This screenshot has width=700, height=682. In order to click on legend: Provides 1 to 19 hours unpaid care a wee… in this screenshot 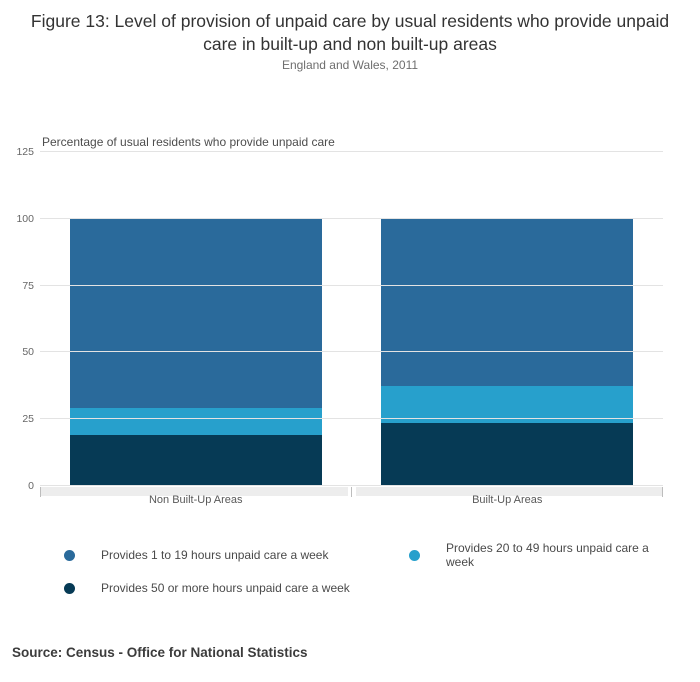, I will do `click(367, 568)`.